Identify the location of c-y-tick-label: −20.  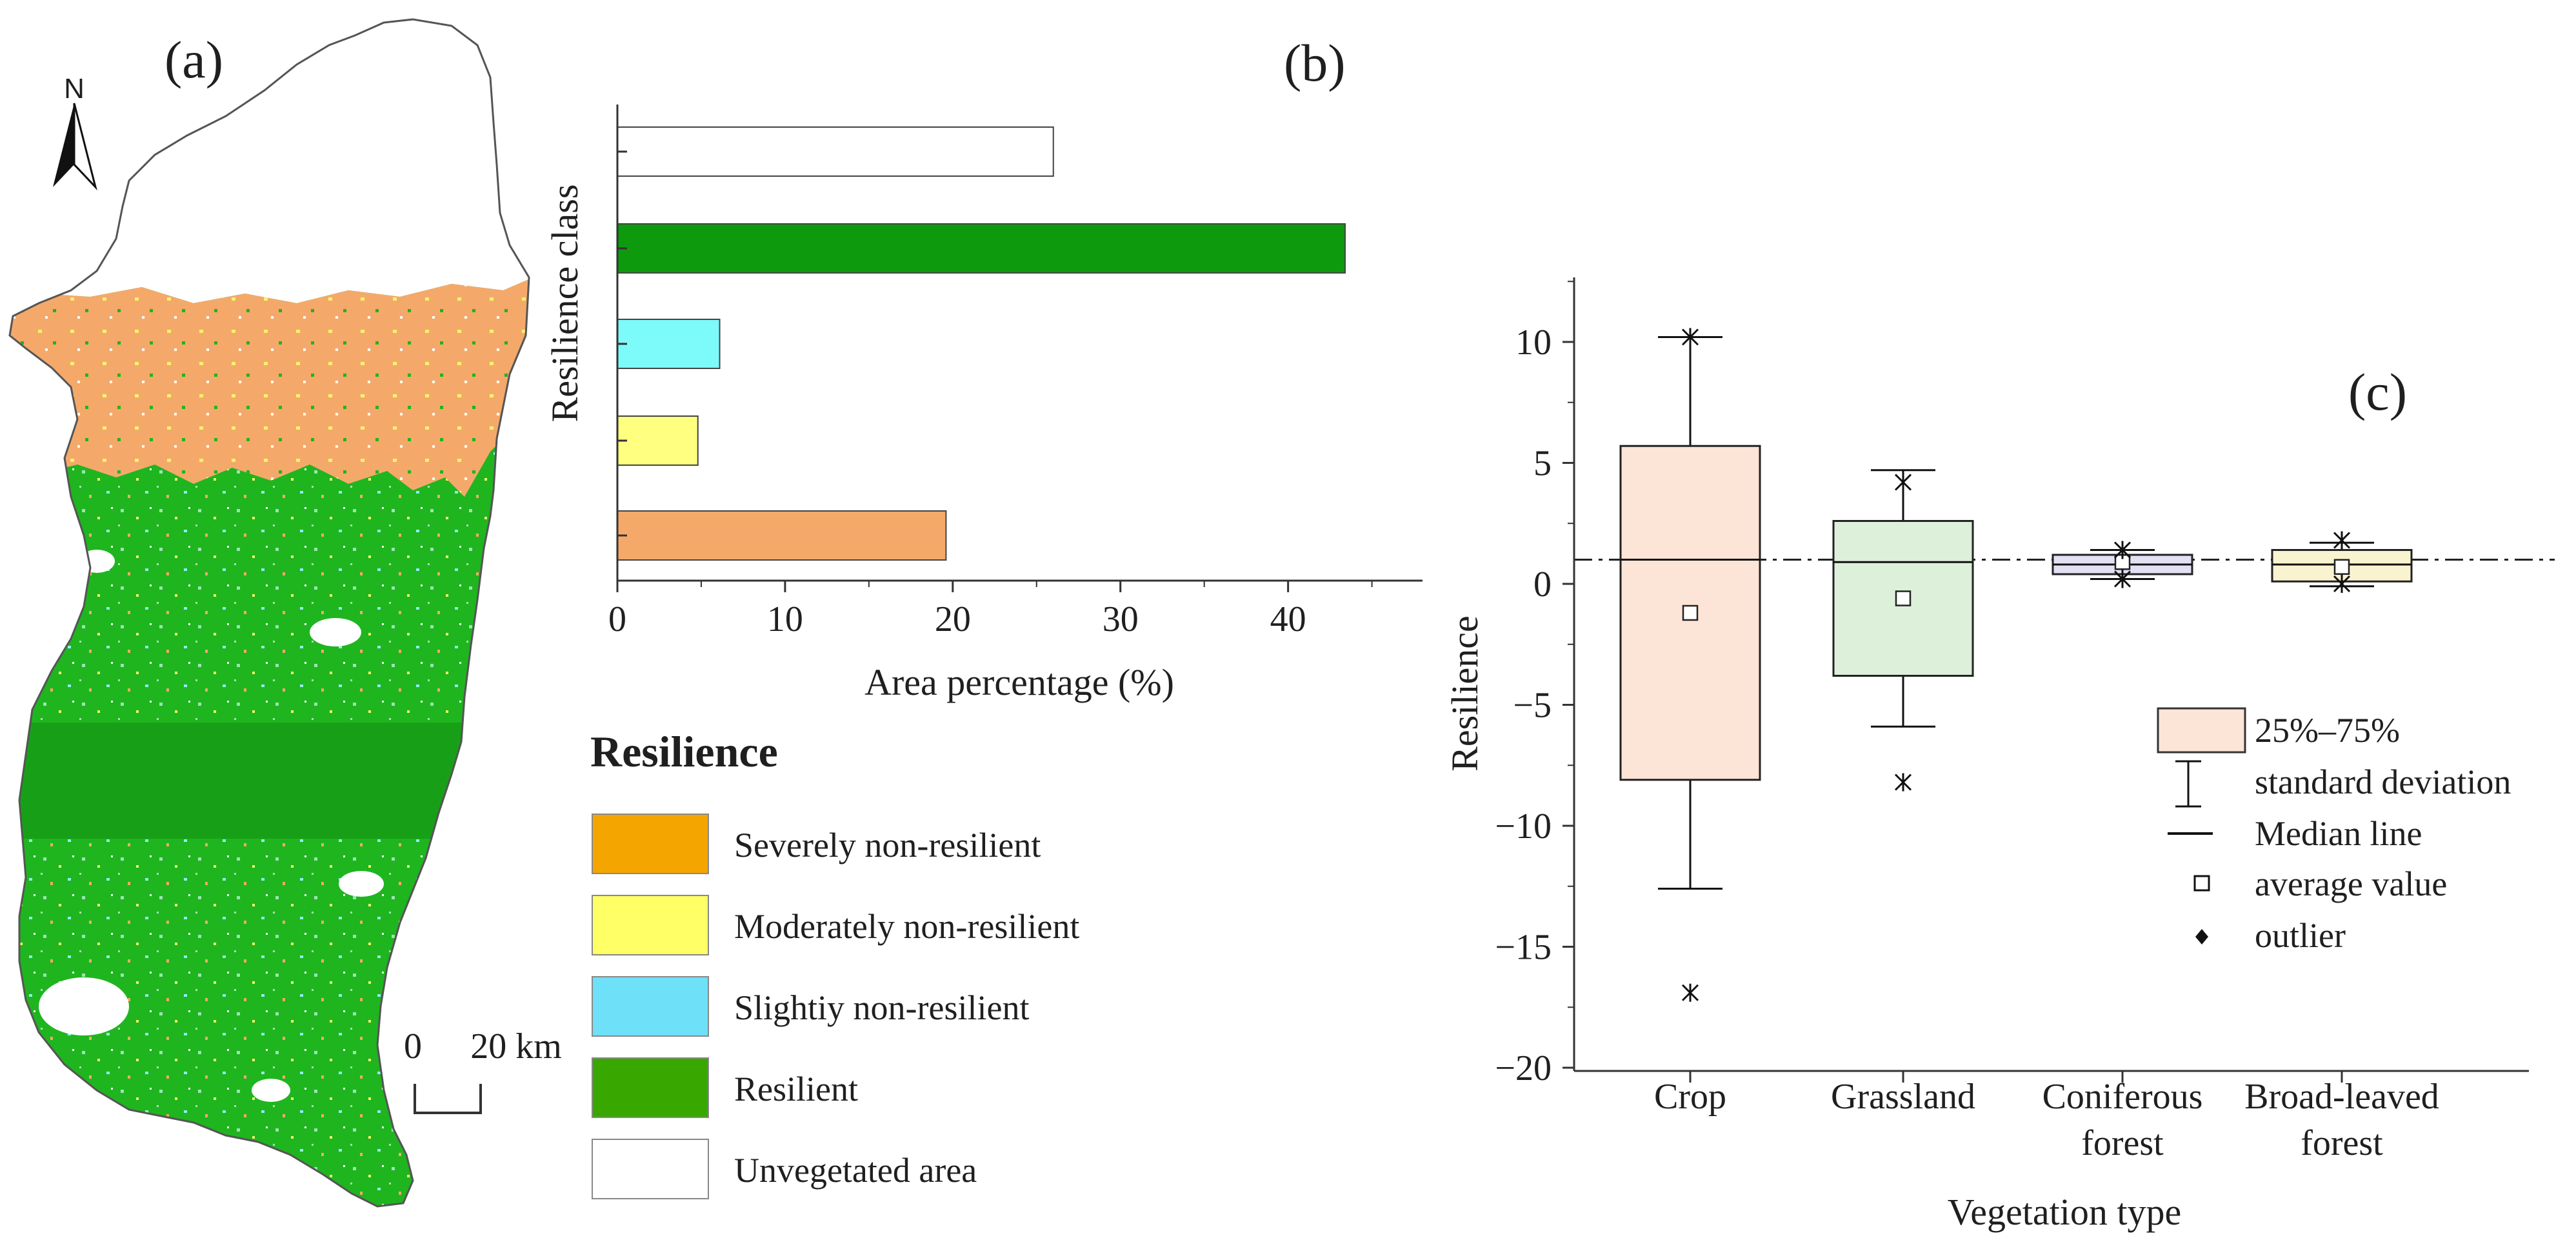
(1523, 1068).